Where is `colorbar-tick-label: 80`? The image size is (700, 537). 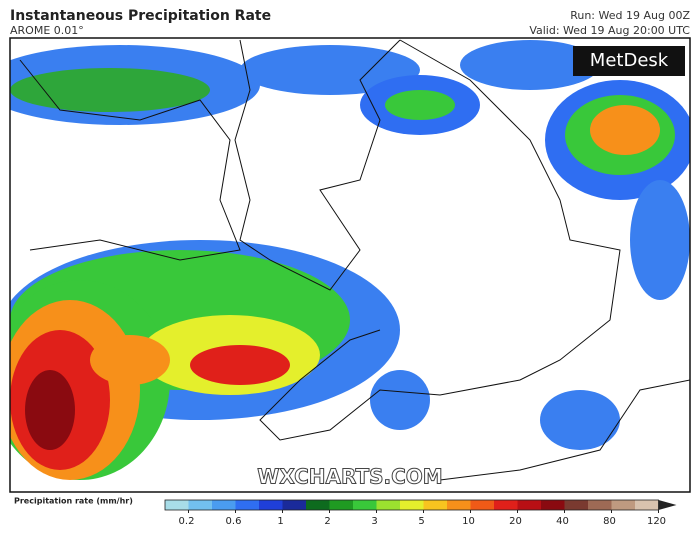
colorbar-tick-label: 80 is located at coordinates (609, 521).